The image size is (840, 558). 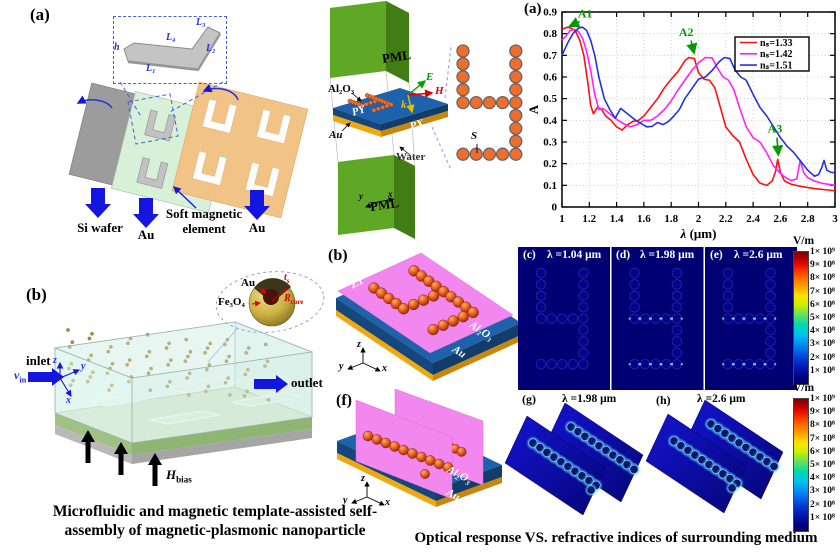 I want to click on svg-text: A2, so click(x=686, y=32).